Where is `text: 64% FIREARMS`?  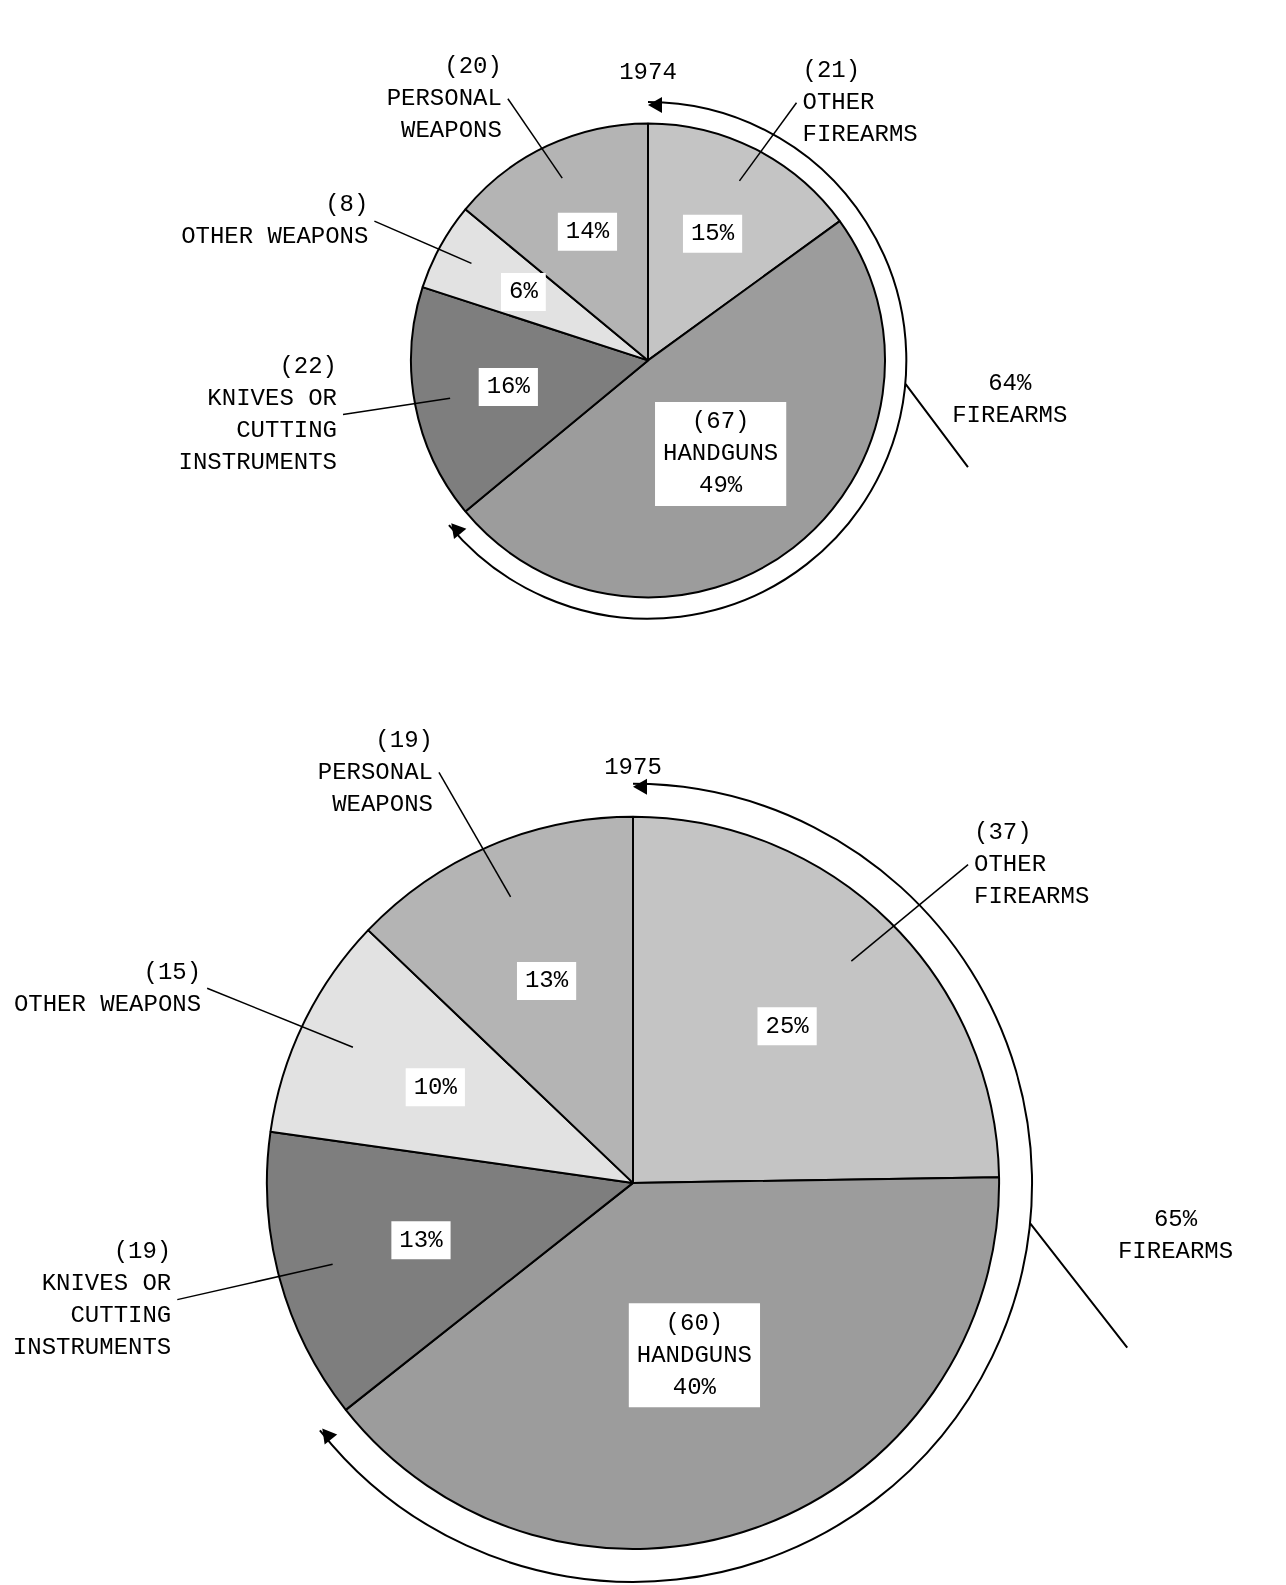 text: 64% FIREARMS is located at coordinates (1010, 400).